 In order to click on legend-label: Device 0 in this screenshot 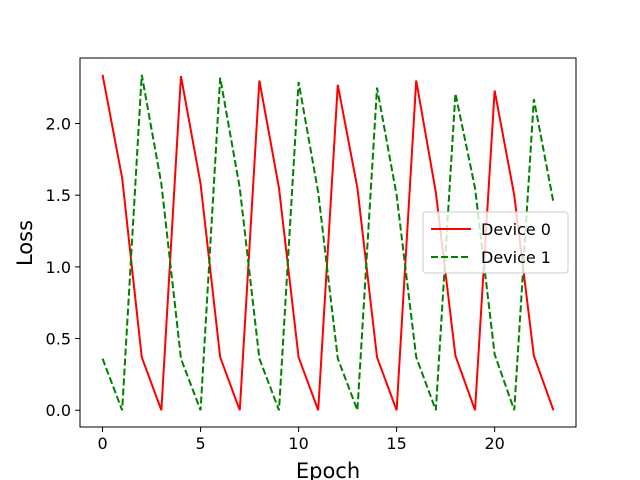, I will do `click(516, 229)`.